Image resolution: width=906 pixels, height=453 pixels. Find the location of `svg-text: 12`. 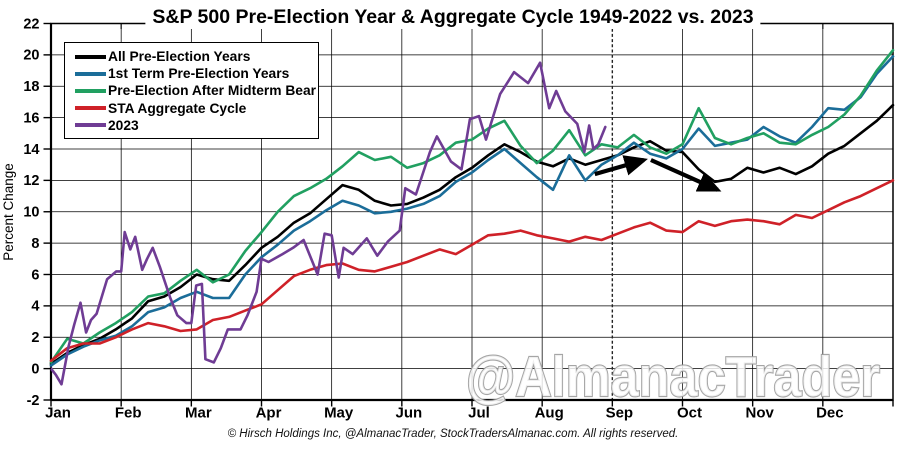

svg-text: 12 is located at coordinates (31, 181).